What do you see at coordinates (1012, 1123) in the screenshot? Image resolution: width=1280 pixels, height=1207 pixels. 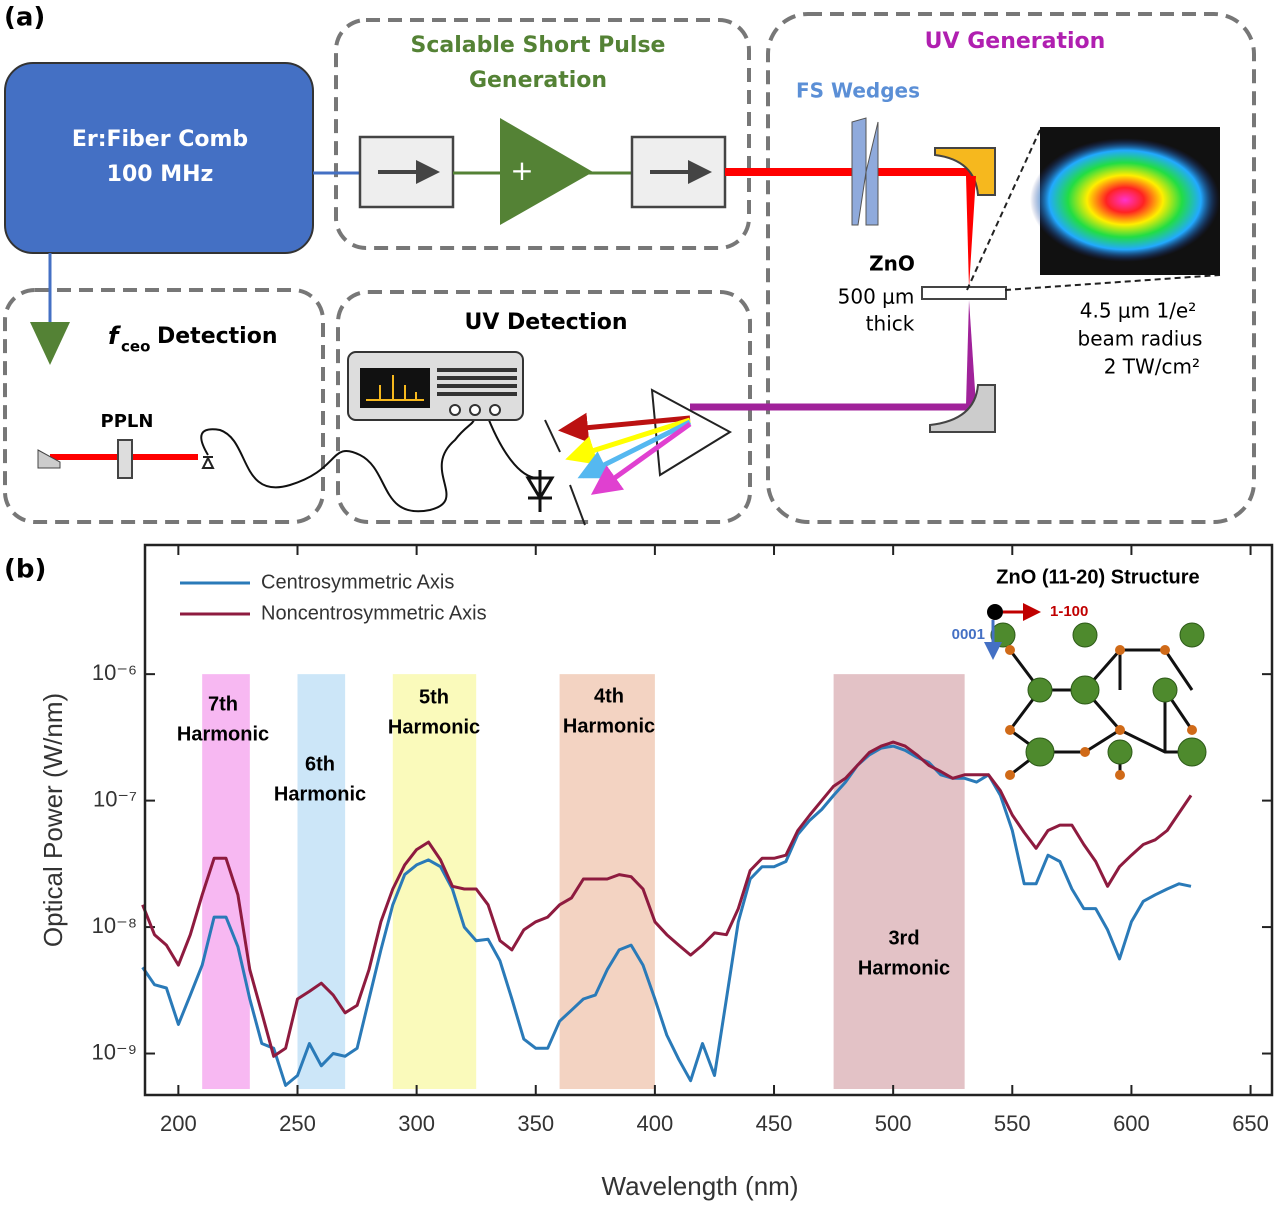 I see `x-tick-label: 550` at bounding box center [1012, 1123].